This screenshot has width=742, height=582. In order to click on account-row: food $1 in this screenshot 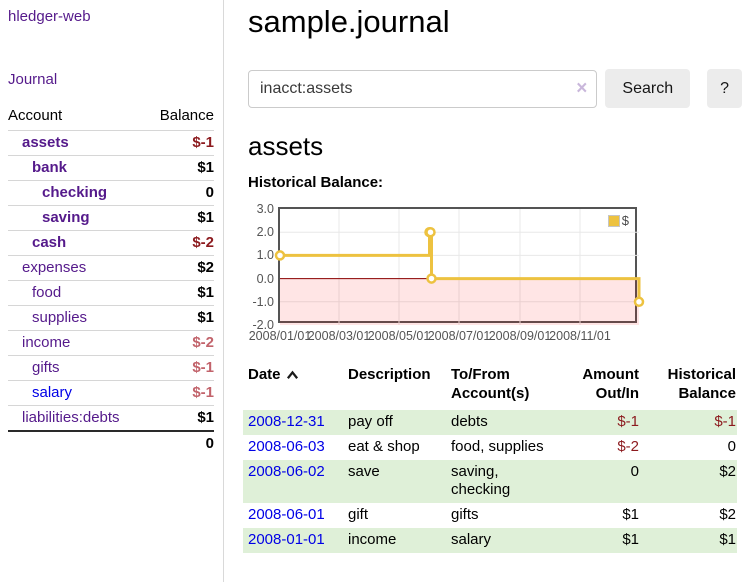, I will do `click(111, 293)`.